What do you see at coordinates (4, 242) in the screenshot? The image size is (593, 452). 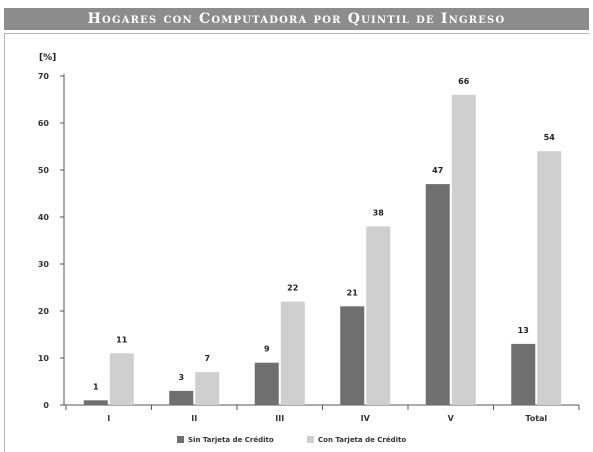 I see `frame-left-rule` at bounding box center [4, 242].